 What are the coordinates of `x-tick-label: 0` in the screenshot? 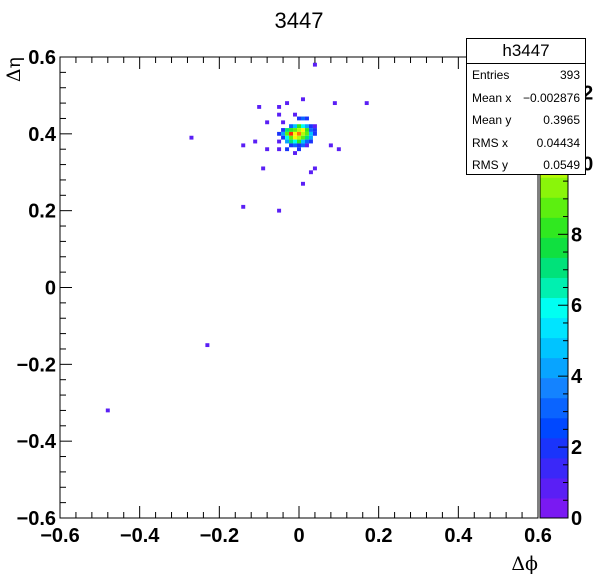 It's located at (298, 536).